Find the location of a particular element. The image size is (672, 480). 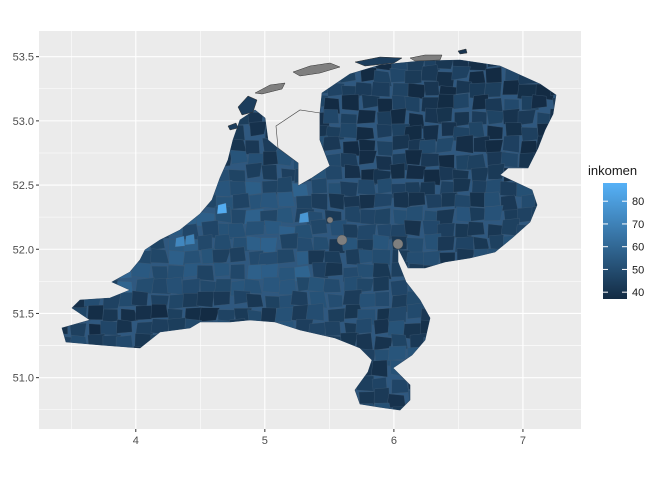

missing-data-patches is located at coordinates (365, 233).